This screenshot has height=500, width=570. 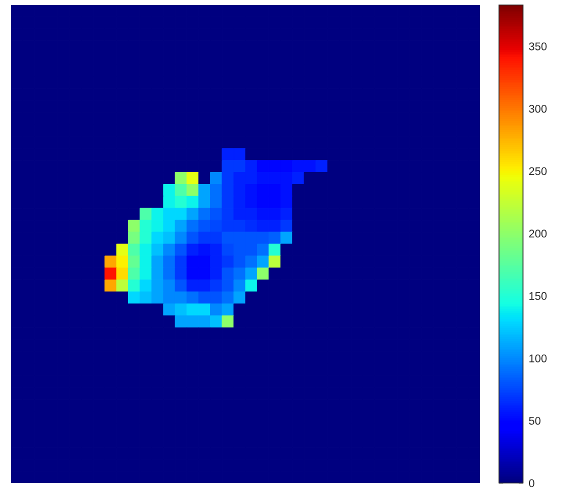 What do you see at coordinates (538, 296) in the screenshot?
I see `color-bar-label: 150` at bounding box center [538, 296].